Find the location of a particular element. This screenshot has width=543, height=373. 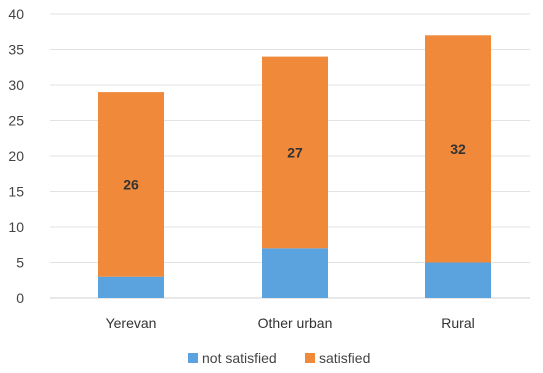

legend-label: not satisfied is located at coordinates (239, 358).